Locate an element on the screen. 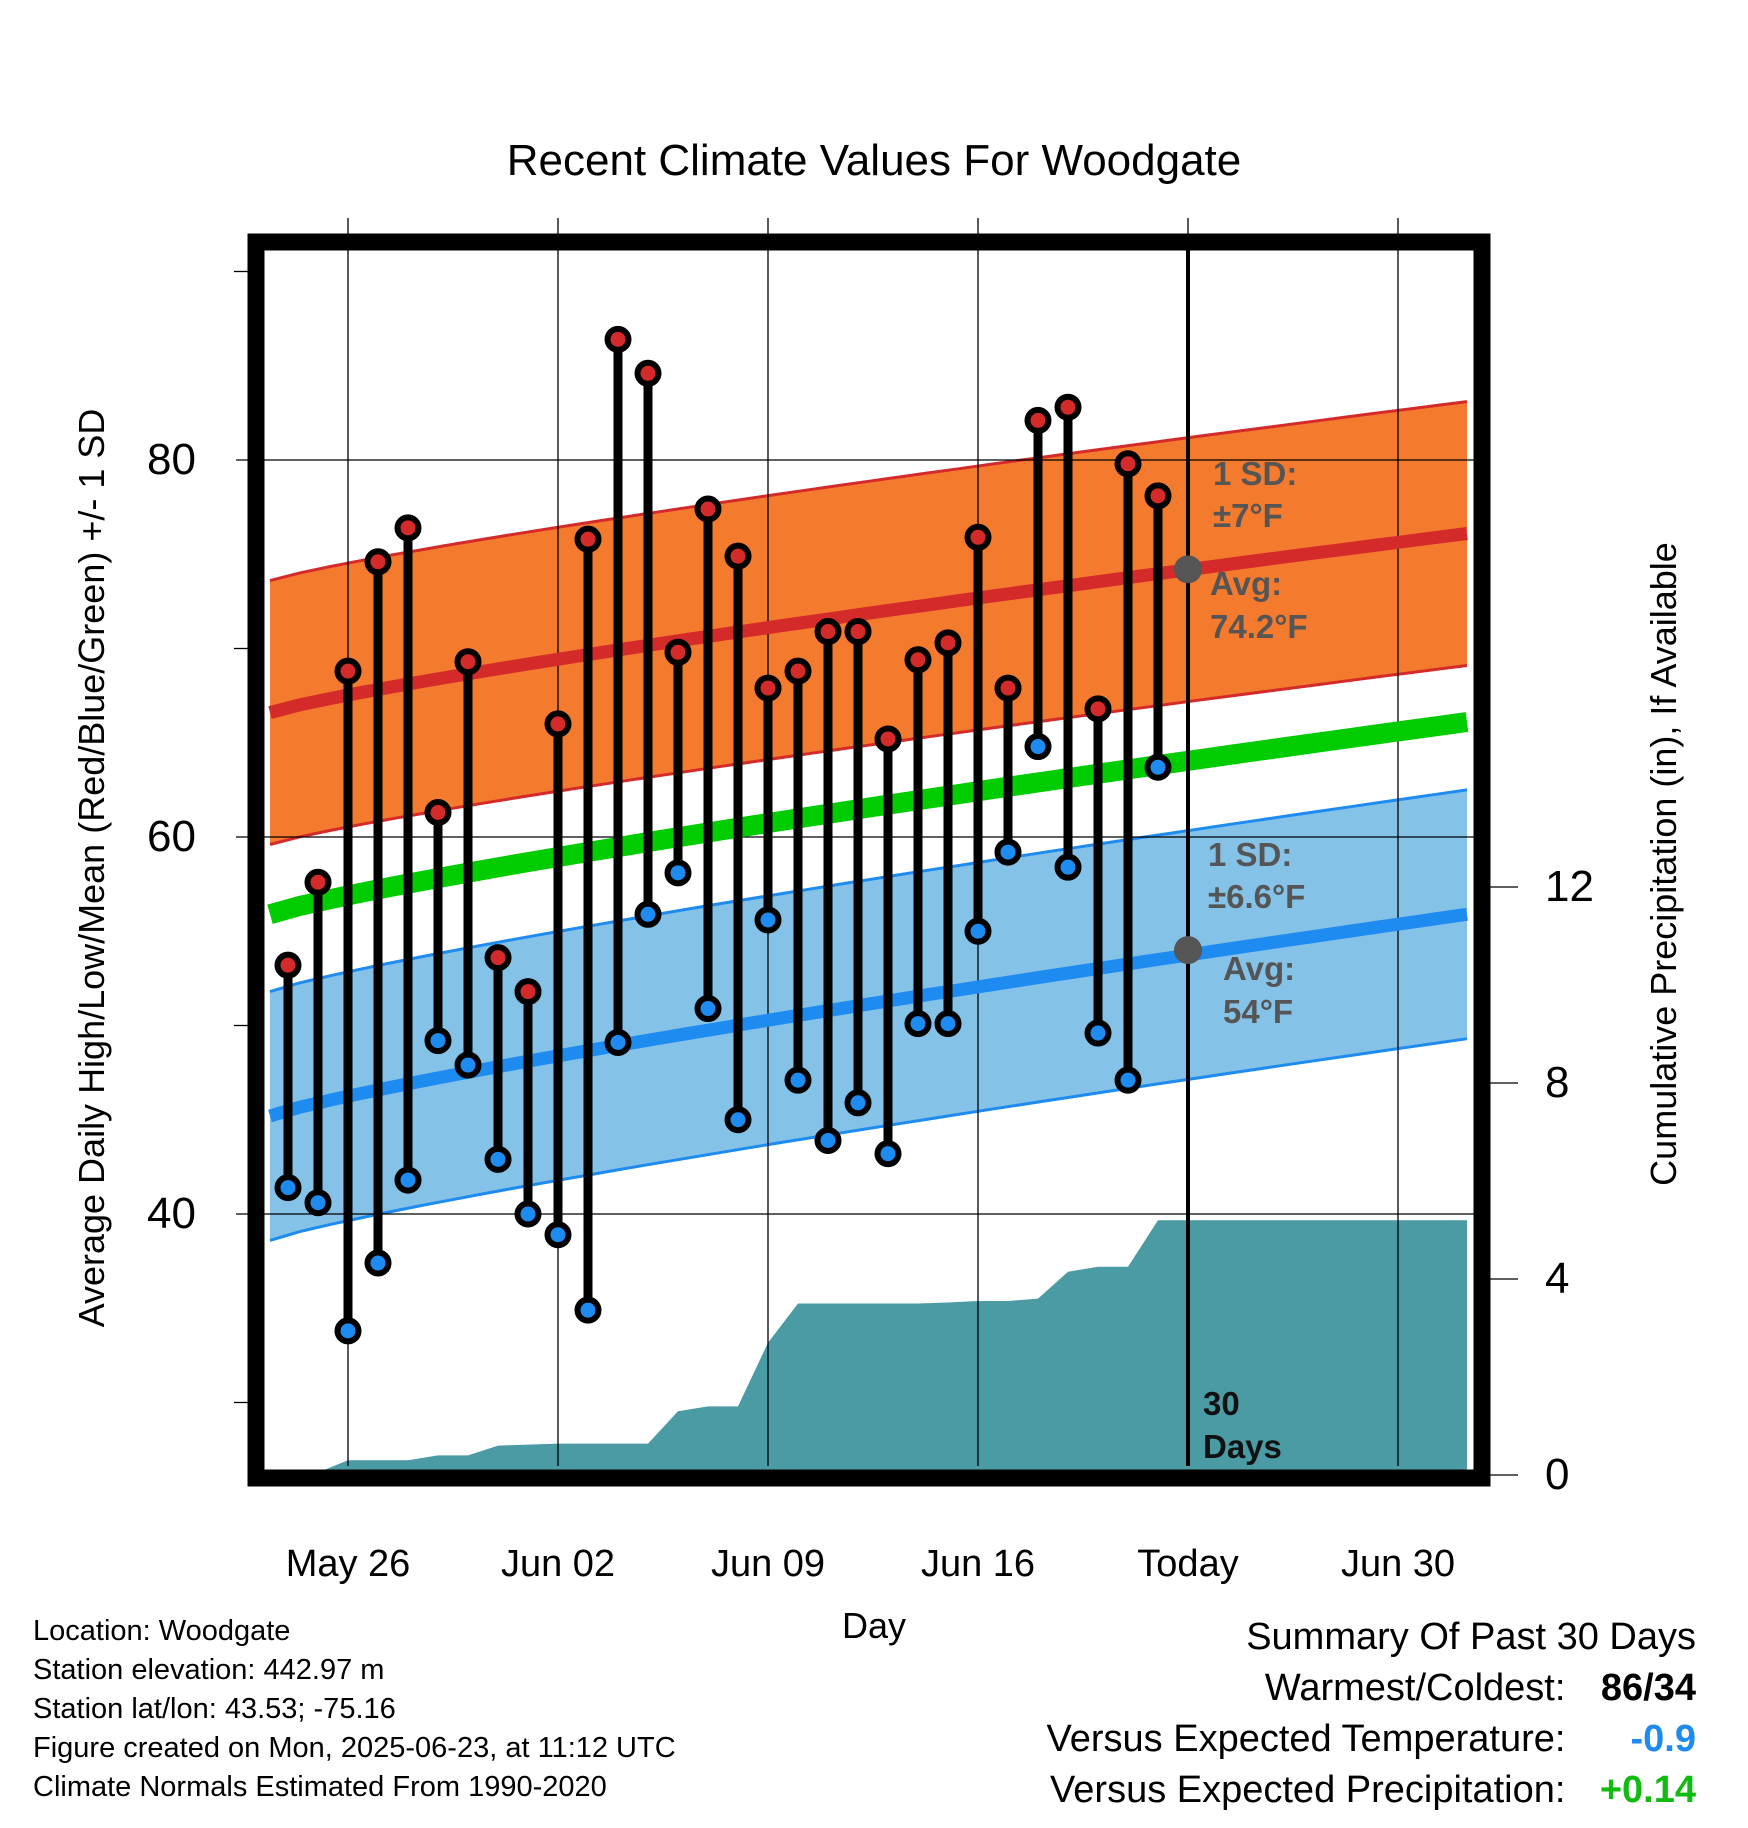 The image size is (1748, 1828). today-low-avg-marker is located at coordinates (1188, 950).